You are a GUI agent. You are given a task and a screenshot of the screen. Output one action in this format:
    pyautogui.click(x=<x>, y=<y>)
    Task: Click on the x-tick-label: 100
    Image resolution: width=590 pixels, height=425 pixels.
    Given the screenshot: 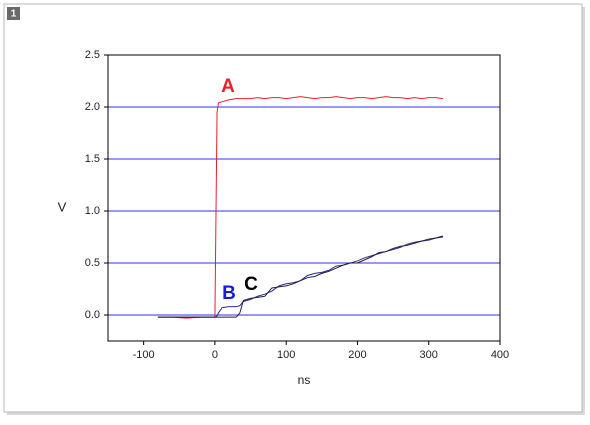 What is the action you would take?
    pyautogui.click(x=286, y=355)
    